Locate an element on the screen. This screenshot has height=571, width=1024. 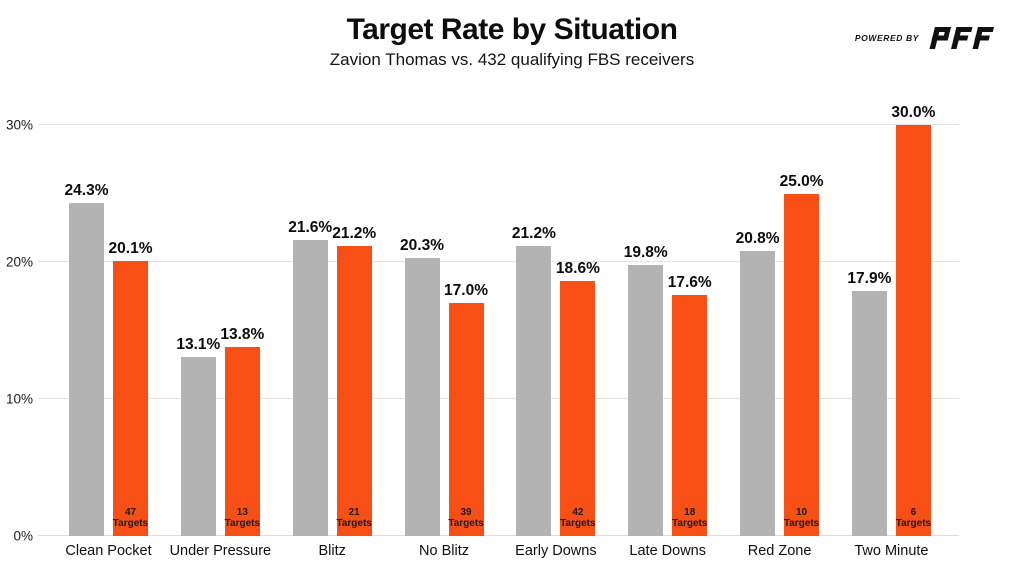
bar-gray: 20.8% is located at coordinates (758, 383).